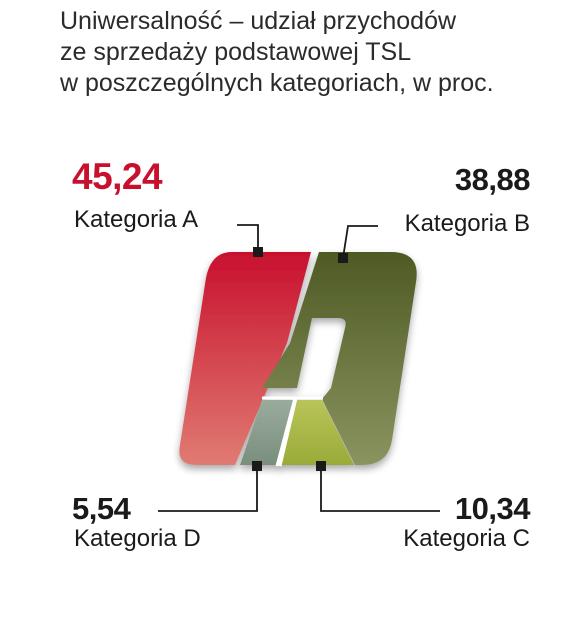  Describe the element at coordinates (292, 431) in the screenshot. I see `segment-divider` at that location.